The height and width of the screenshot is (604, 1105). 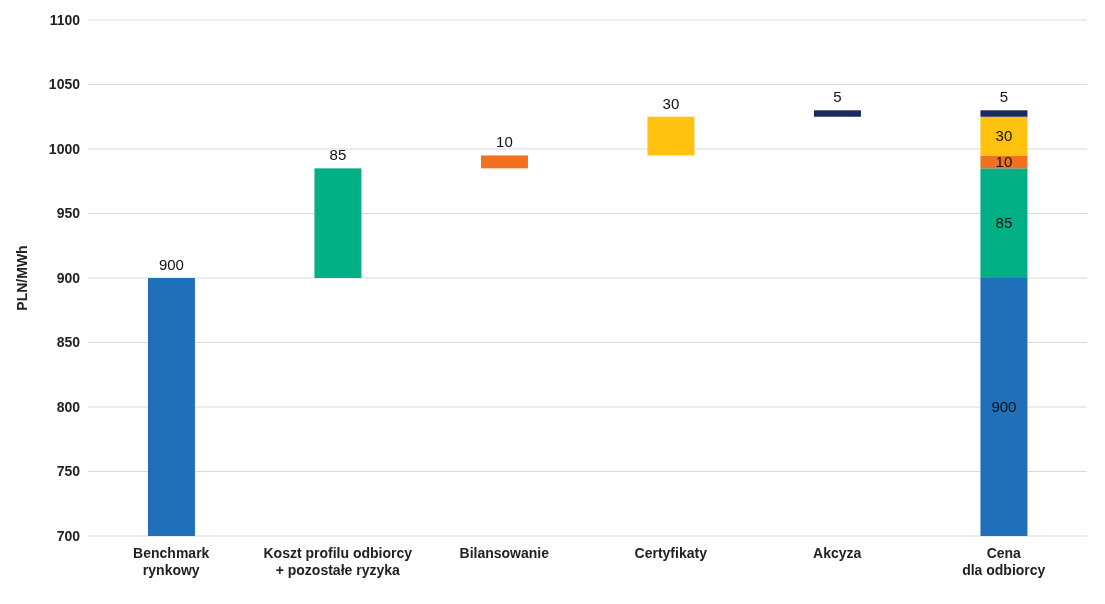 I want to click on y-tick-label: 800, so click(x=68, y=406).